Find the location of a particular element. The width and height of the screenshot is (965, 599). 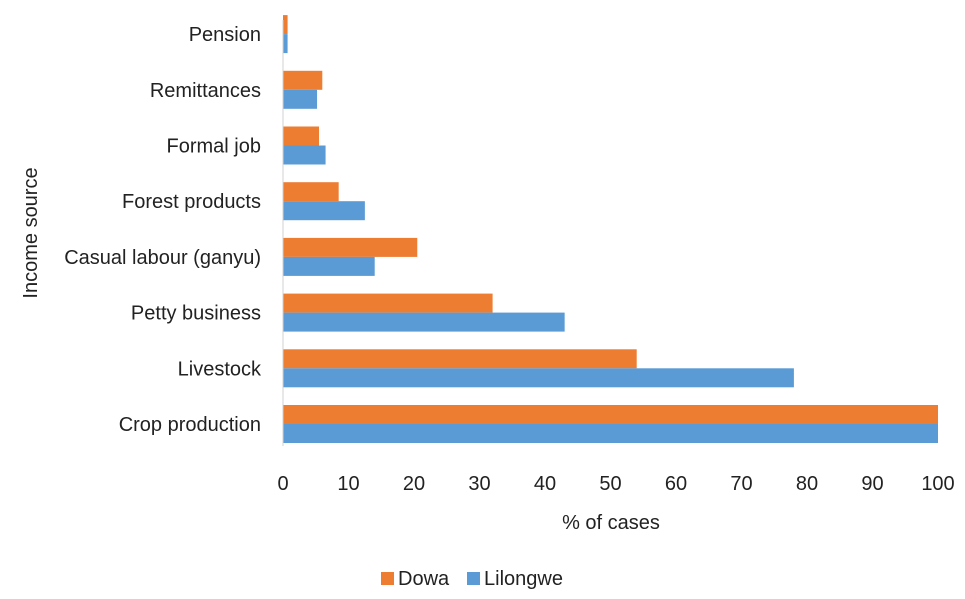

x-tick-label: 70 is located at coordinates (741, 484).